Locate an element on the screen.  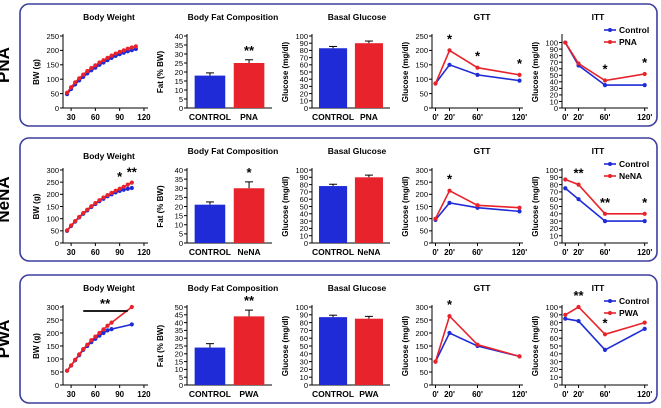
body-fat-category-label: CONTROL is located at coordinates (210, 252).